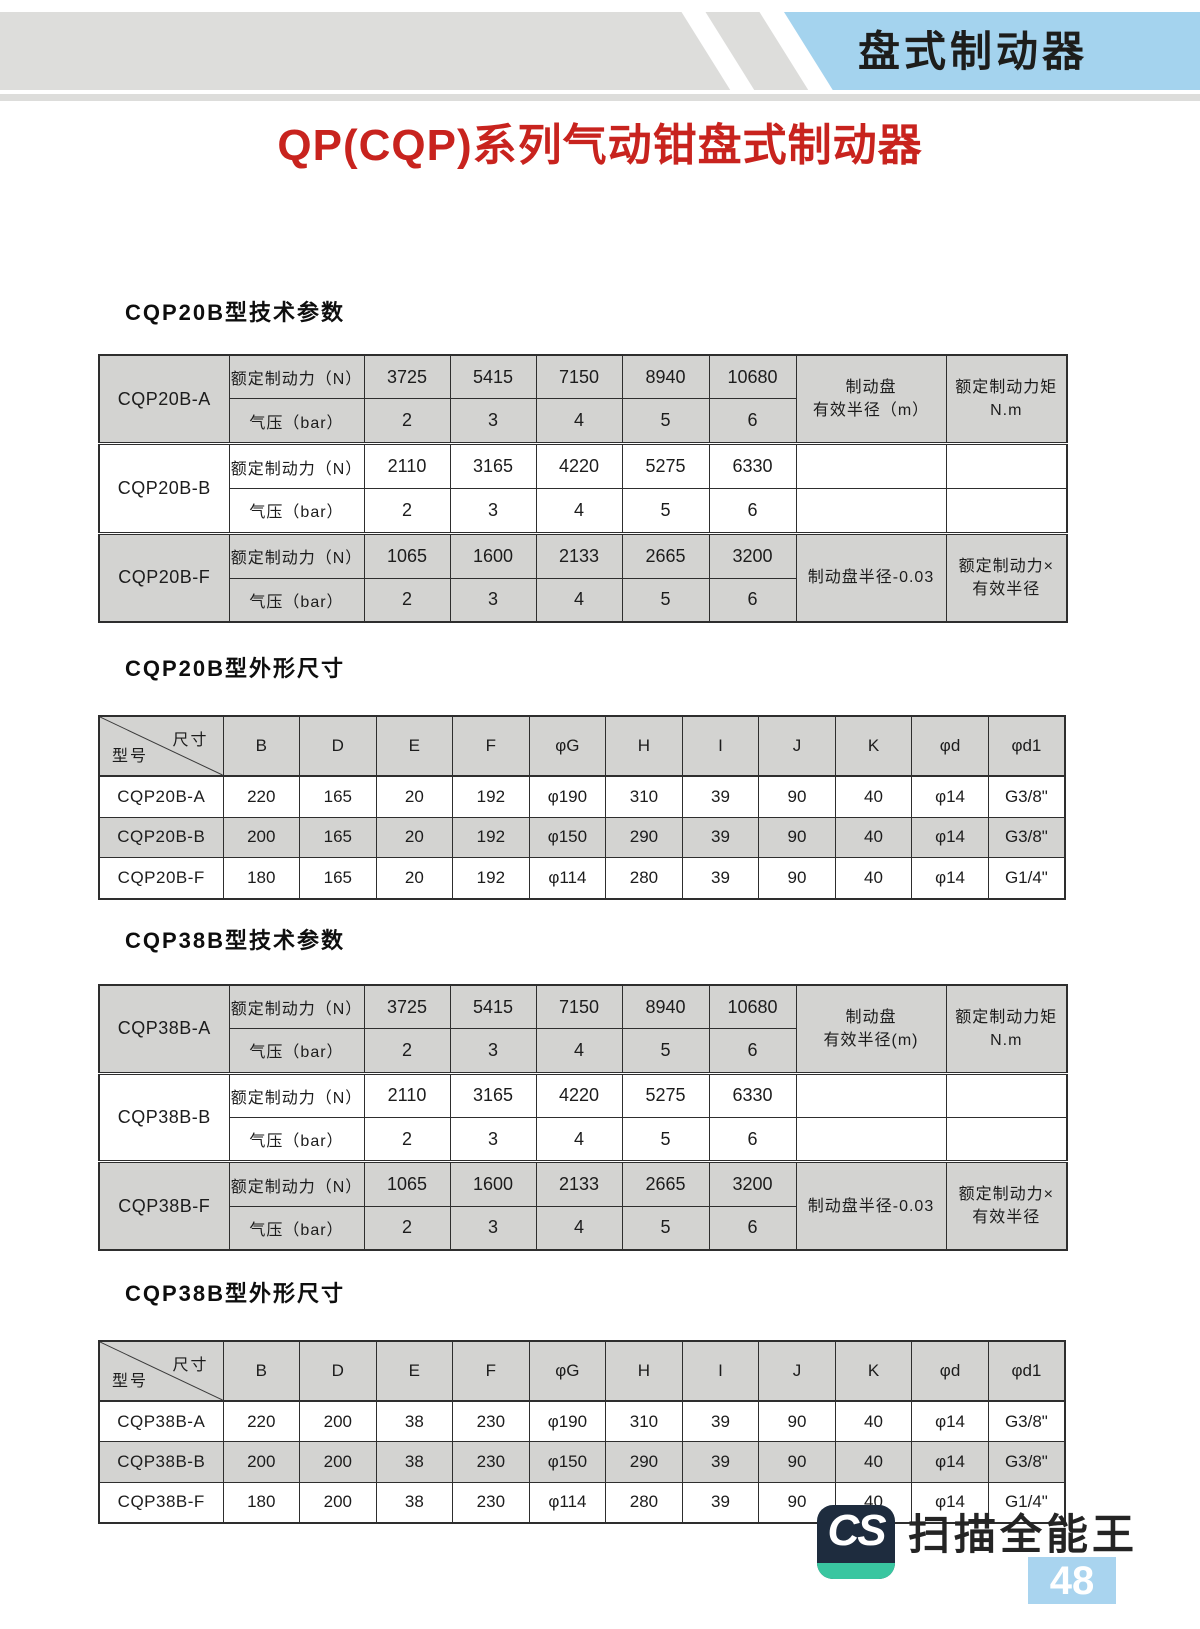  Describe the element at coordinates (873, 1371) in the screenshot. I see `dim-column-header: K` at that location.